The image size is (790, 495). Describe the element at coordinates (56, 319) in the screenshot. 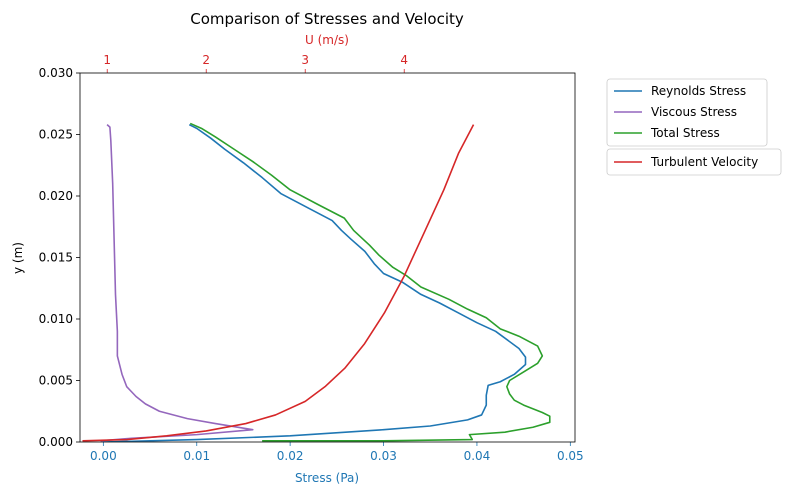

I see `y-tick-label: 0.010` at that location.